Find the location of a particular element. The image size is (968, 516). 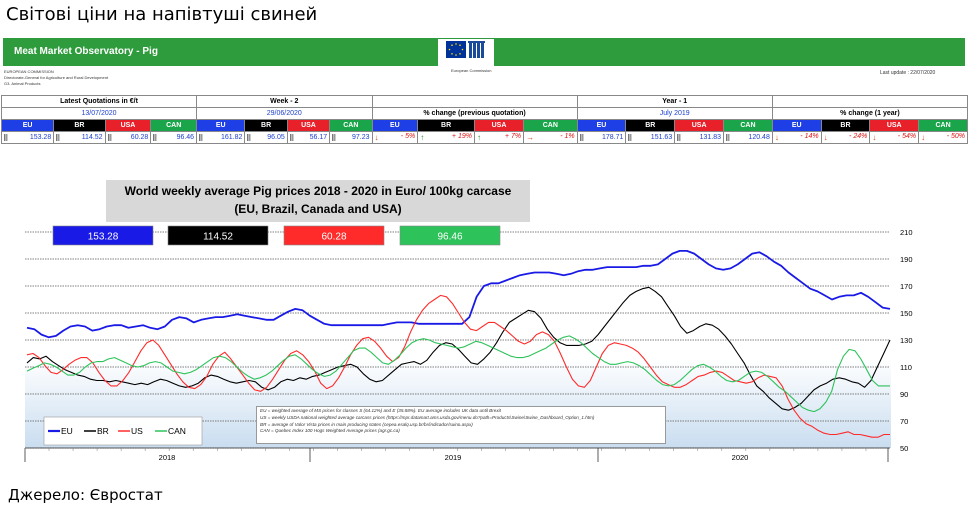

value-text: 131.83 is located at coordinates (710, 137).